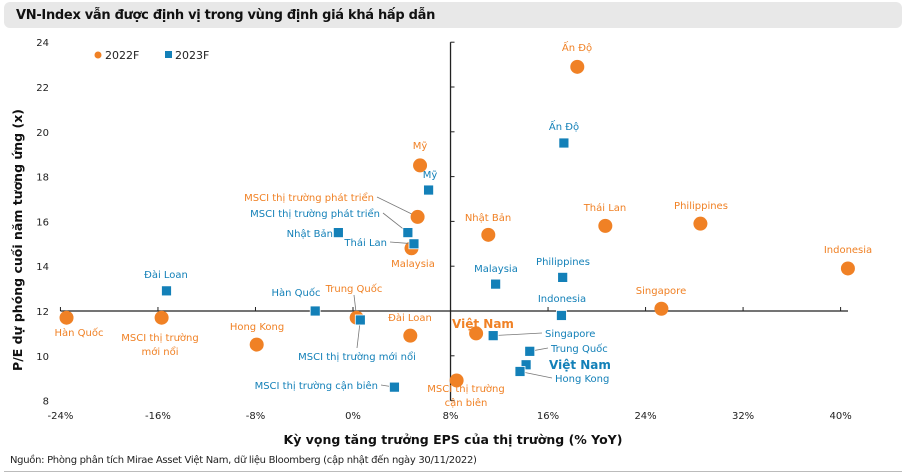  I want to click on point-2023f-đài-loan, so click(166, 291).